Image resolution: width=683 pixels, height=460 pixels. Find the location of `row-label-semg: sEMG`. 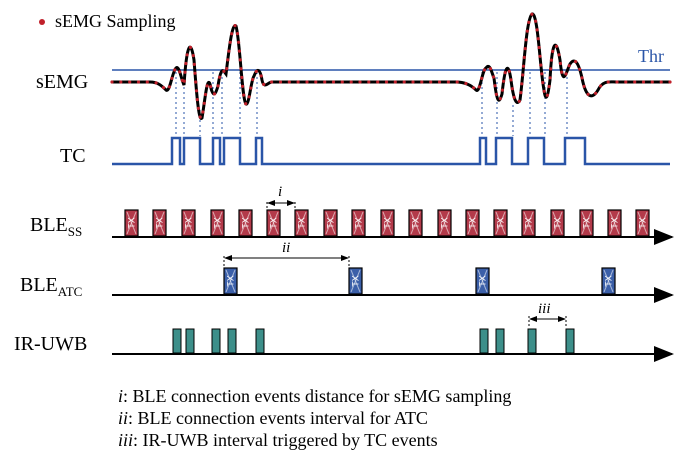

row-label-semg: sEMG is located at coordinates (62, 82).